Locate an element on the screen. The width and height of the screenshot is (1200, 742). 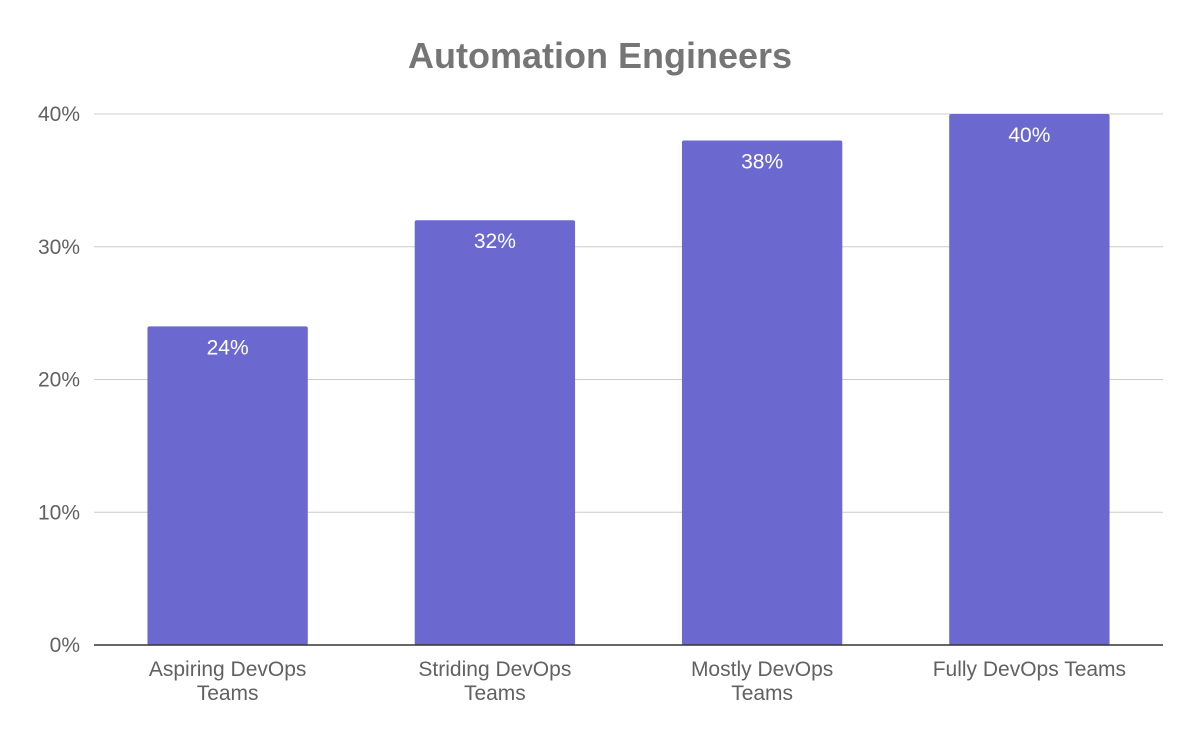
x-category-label: Fully DevOps Teams is located at coordinates (1029, 669).